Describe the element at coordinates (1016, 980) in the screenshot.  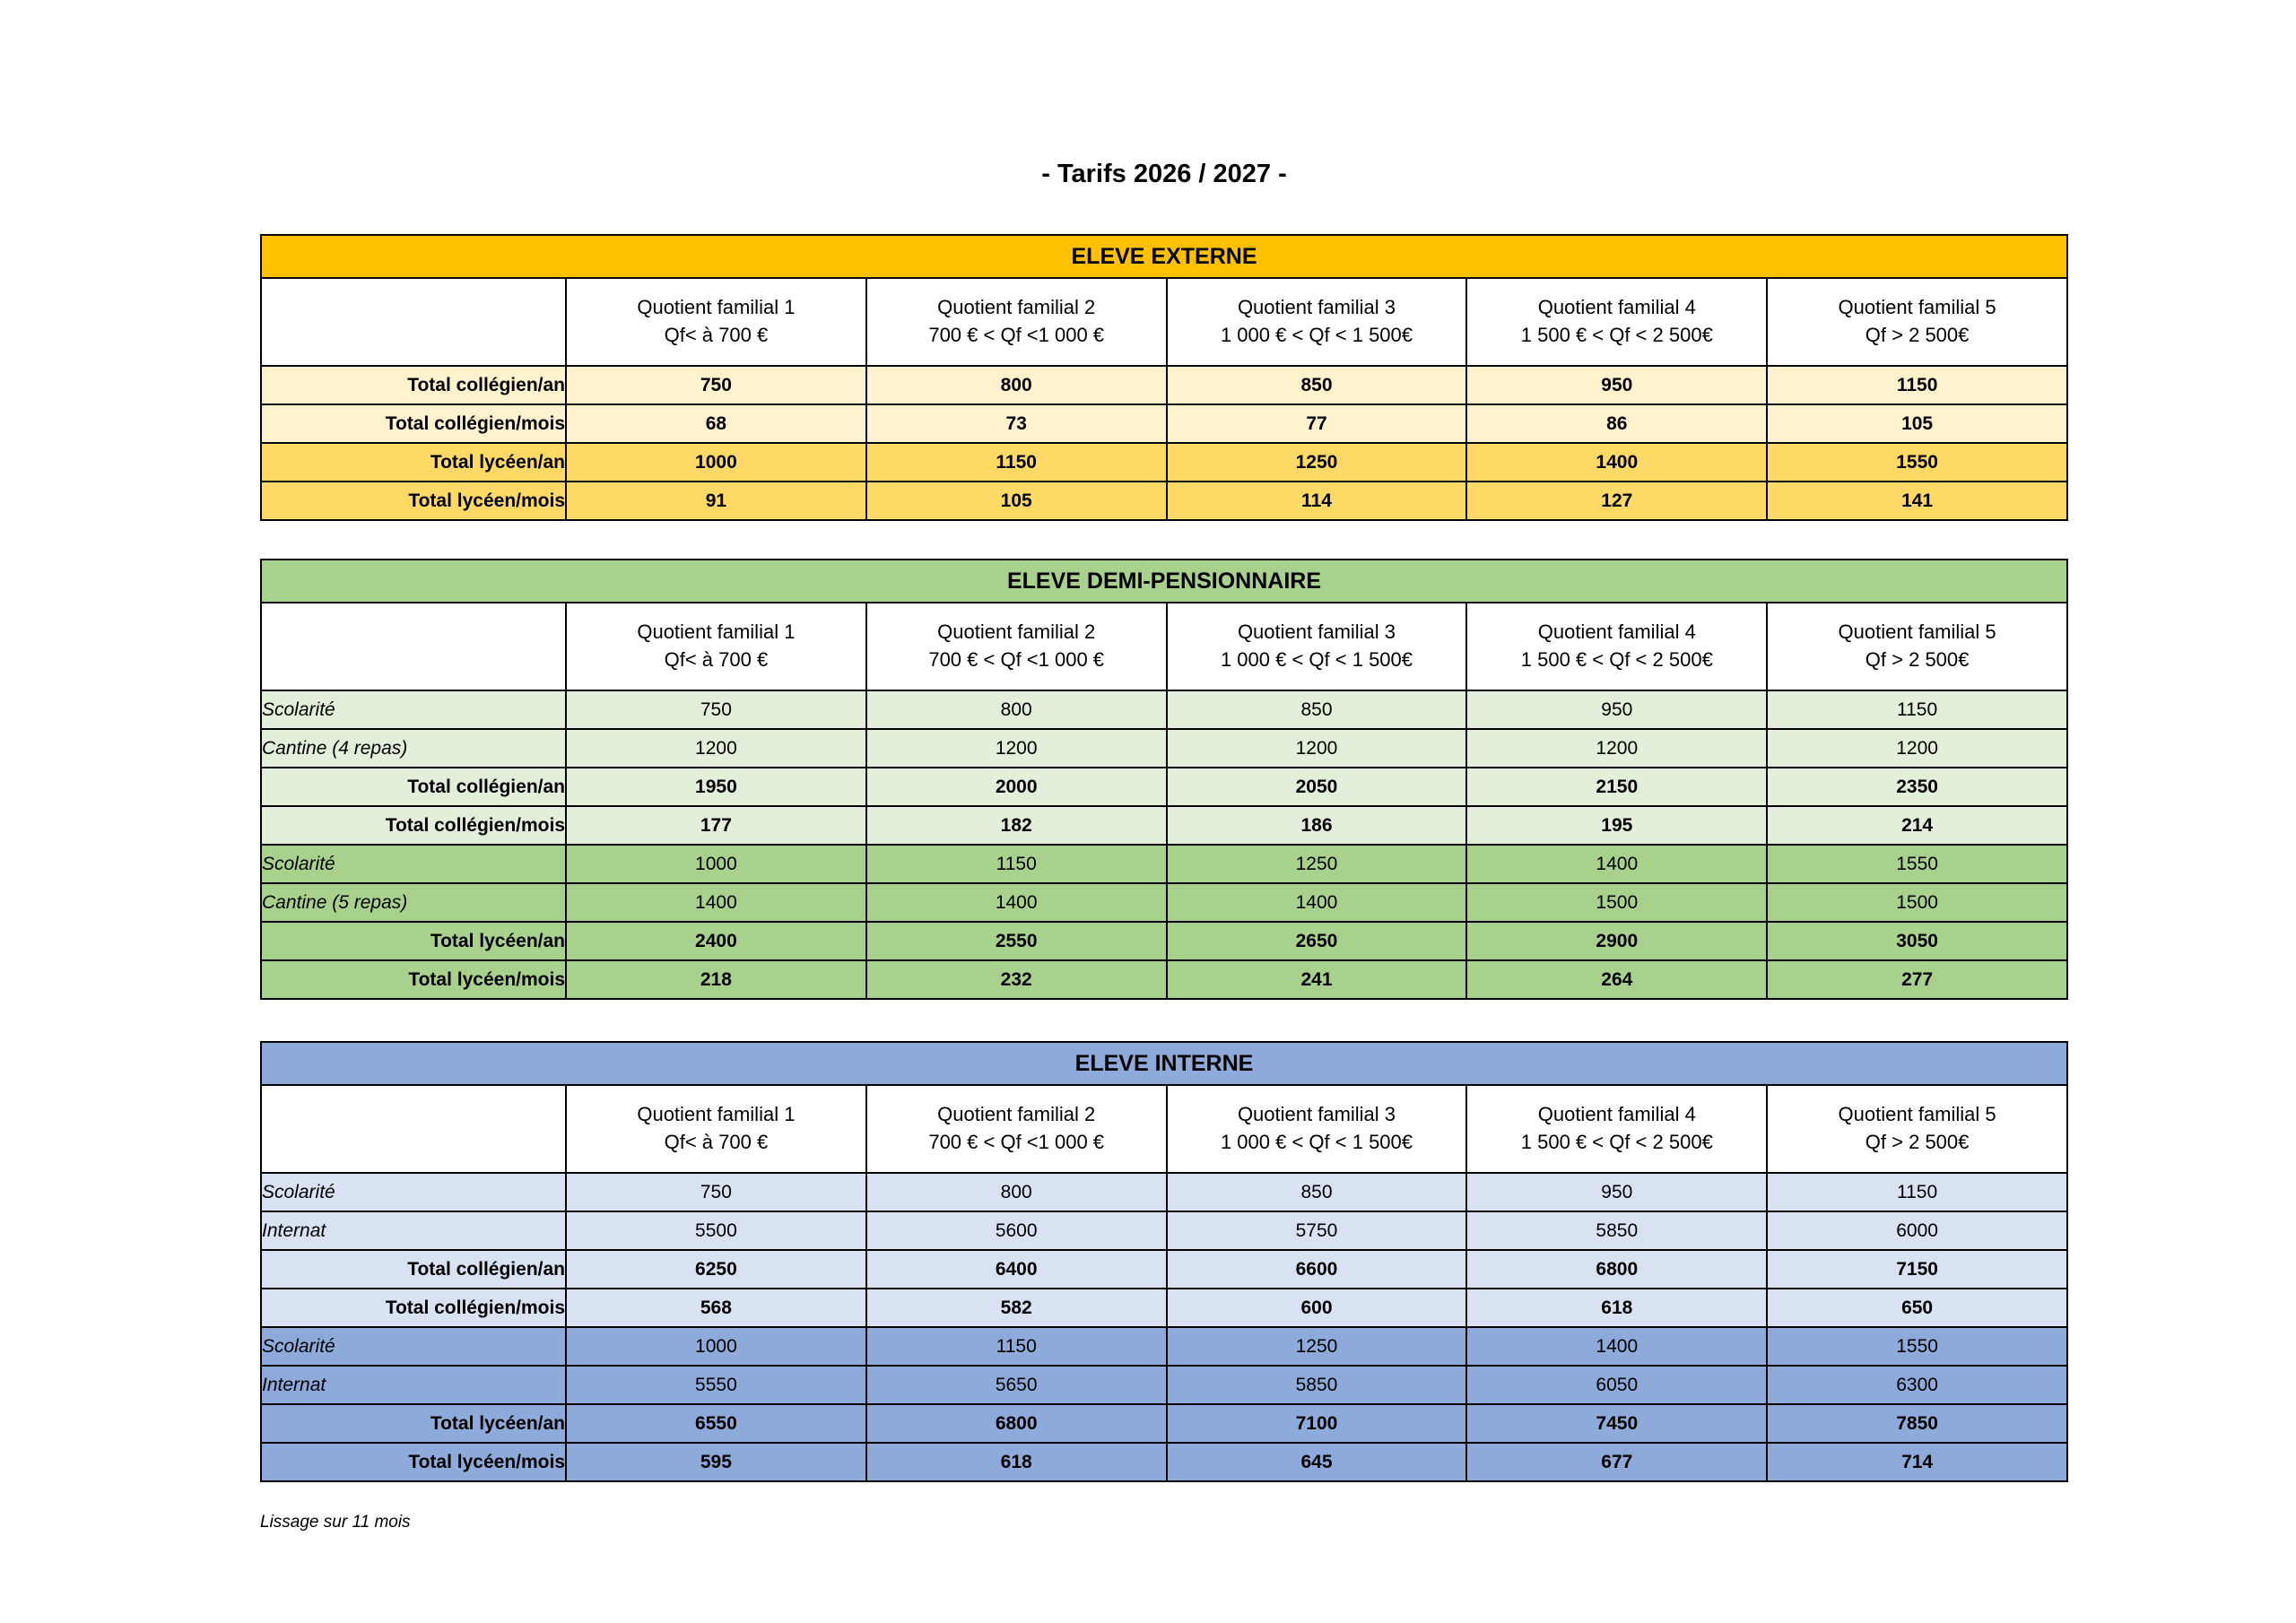
I see `value-cell: 232` at that location.